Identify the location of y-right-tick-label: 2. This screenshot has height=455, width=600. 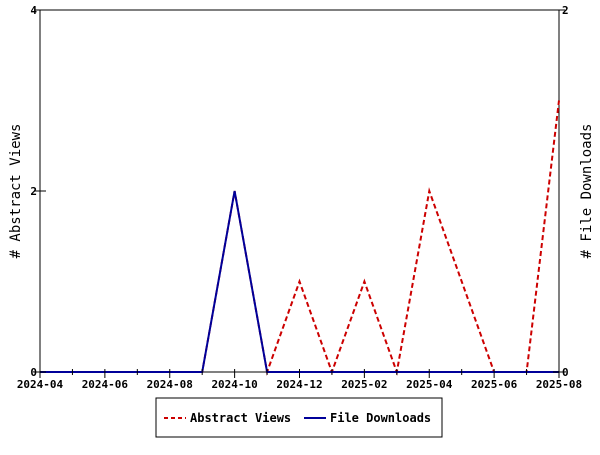
(565, 10).